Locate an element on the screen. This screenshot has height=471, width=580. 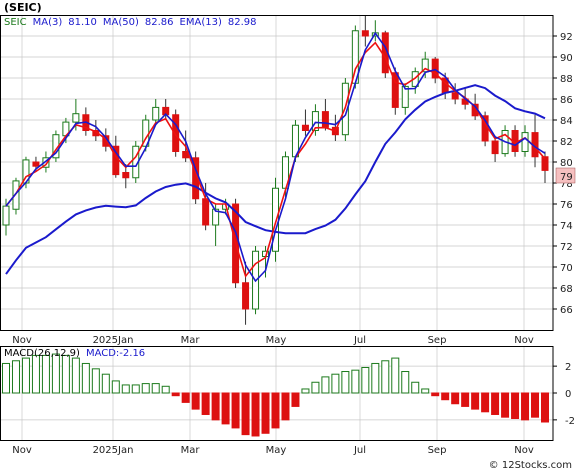
y-tick-label: 74 is located at coordinates (566, 226).